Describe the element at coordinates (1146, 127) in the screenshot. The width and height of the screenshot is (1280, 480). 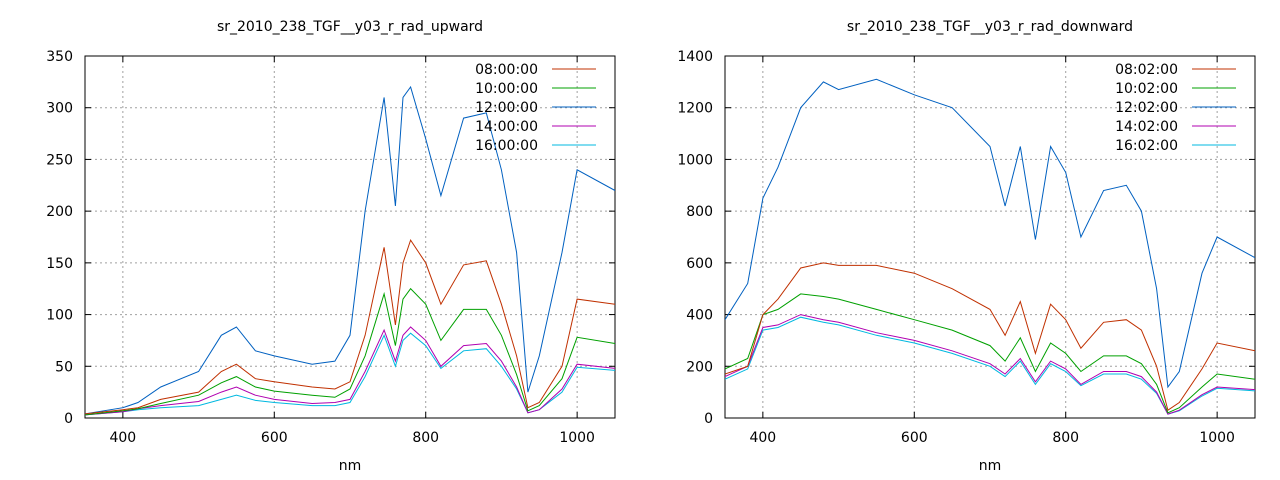
I see `legend-label: 14:02:00` at that location.